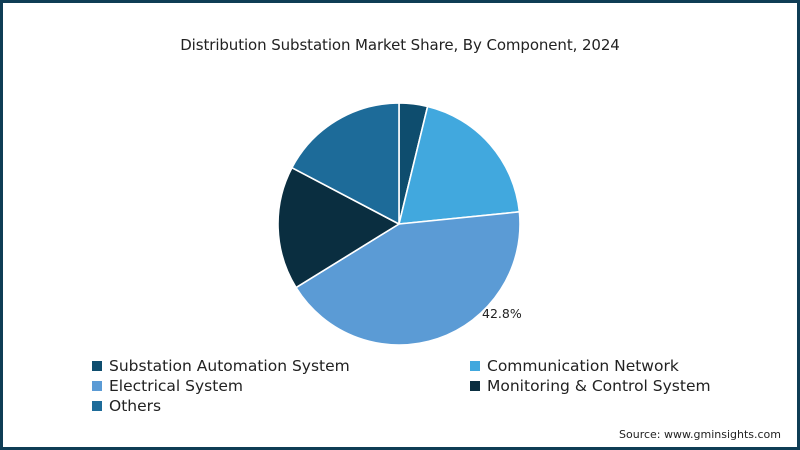 This screenshot has height=450, width=800. What do you see at coordinates (229, 366) in the screenshot?
I see `legend-label: Substation Automation System` at bounding box center [229, 366].